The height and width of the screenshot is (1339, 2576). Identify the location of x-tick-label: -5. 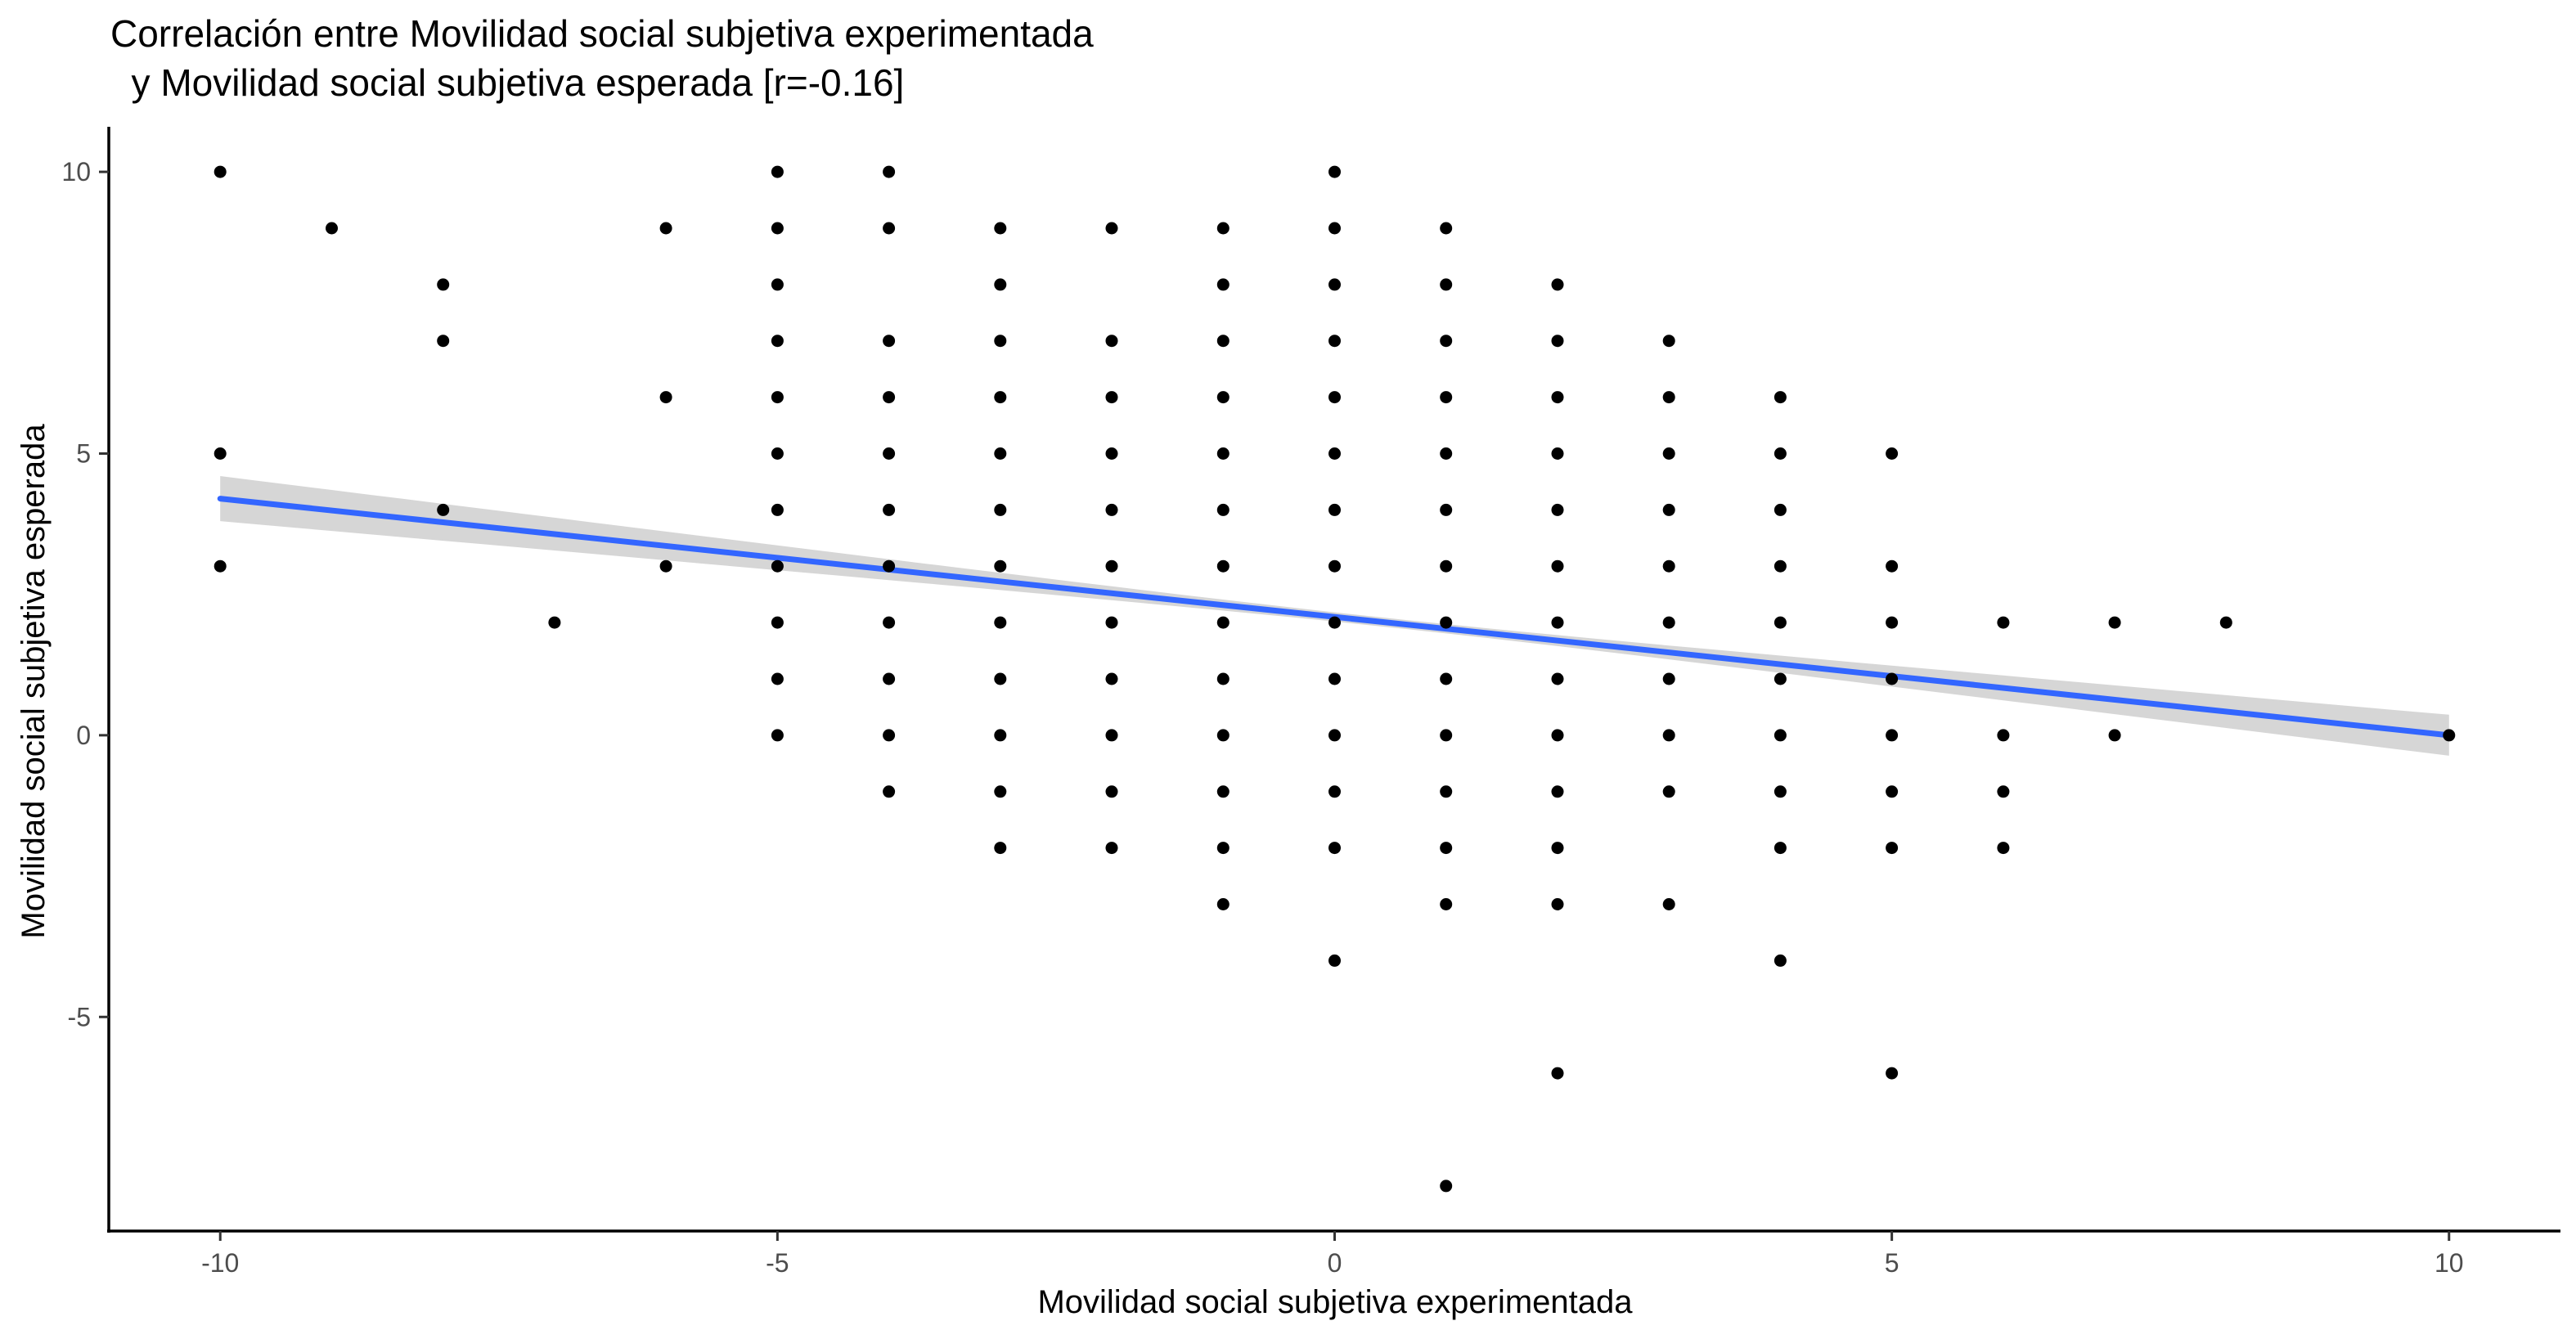
(778, 1263).